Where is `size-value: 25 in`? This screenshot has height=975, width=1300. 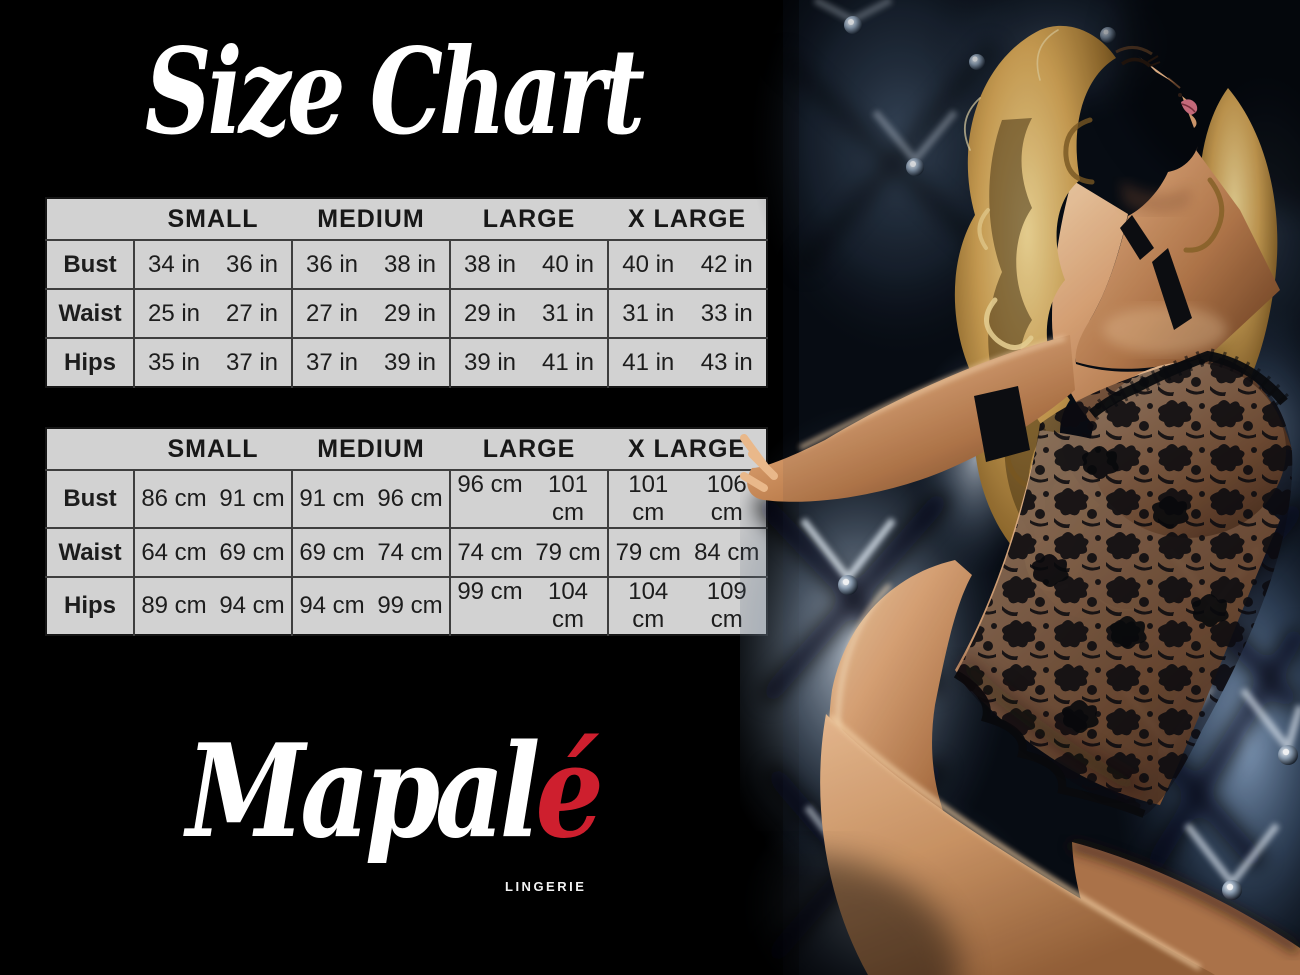 size-value: 25 in is located at coordinates (174, 313).